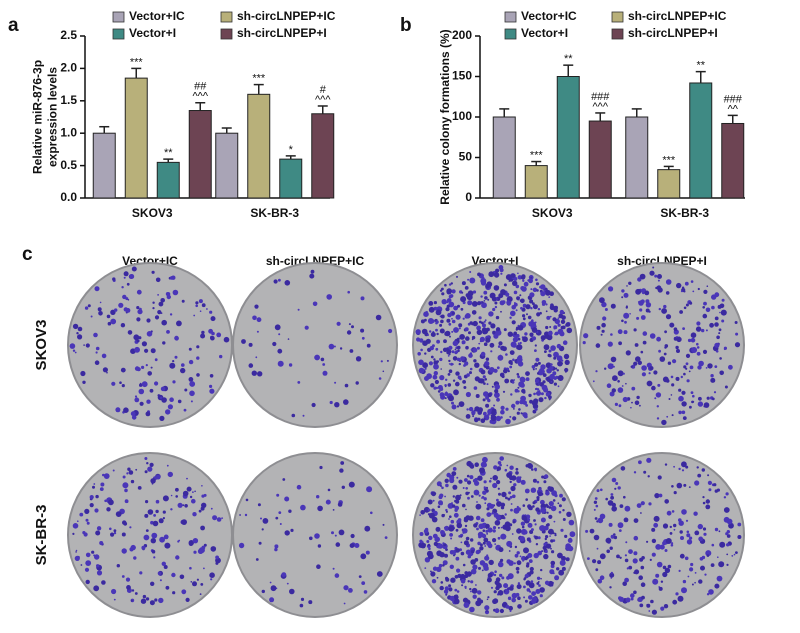 The image size is (800, 633). What do you see at coordinates (13, 25) in the screenshot?
I see `panel-label: a` at bounding box center [13, 25].